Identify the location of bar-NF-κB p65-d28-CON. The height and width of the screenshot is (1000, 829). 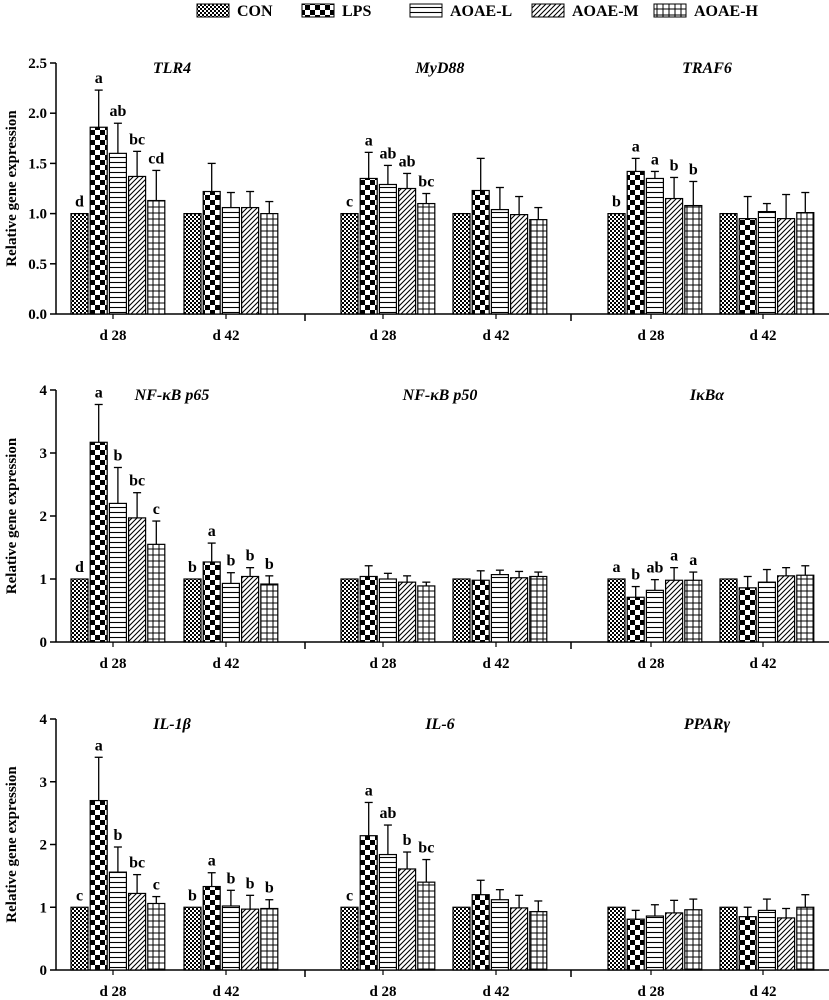
(79, 610).